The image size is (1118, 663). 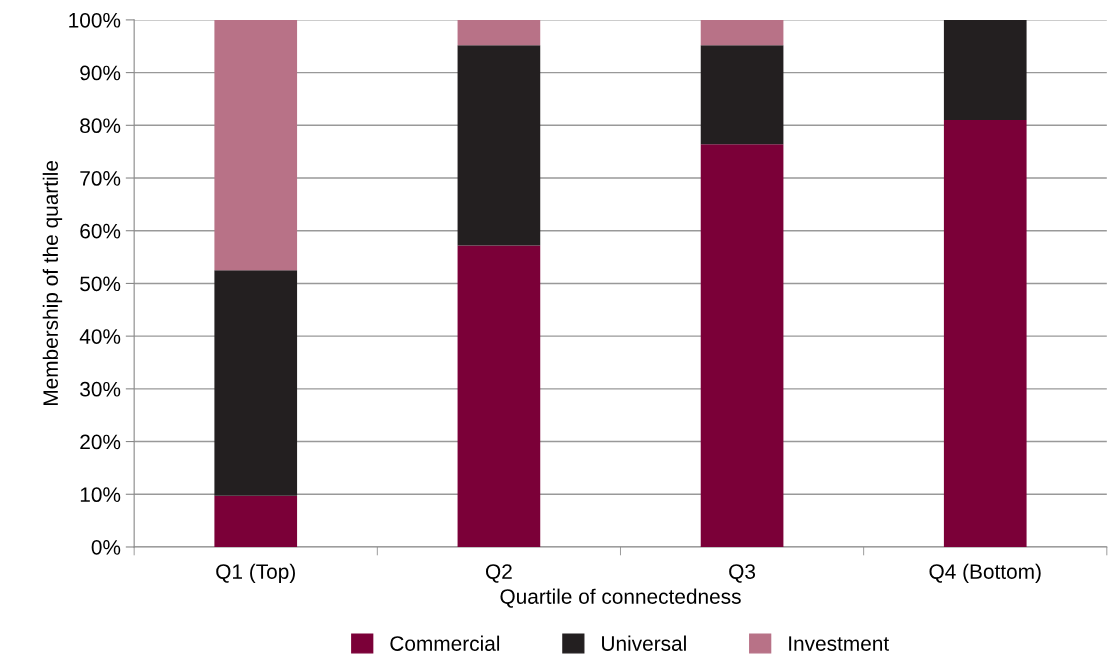 I want to click on y-tick-label: 90%, so click(x=100, y=73).